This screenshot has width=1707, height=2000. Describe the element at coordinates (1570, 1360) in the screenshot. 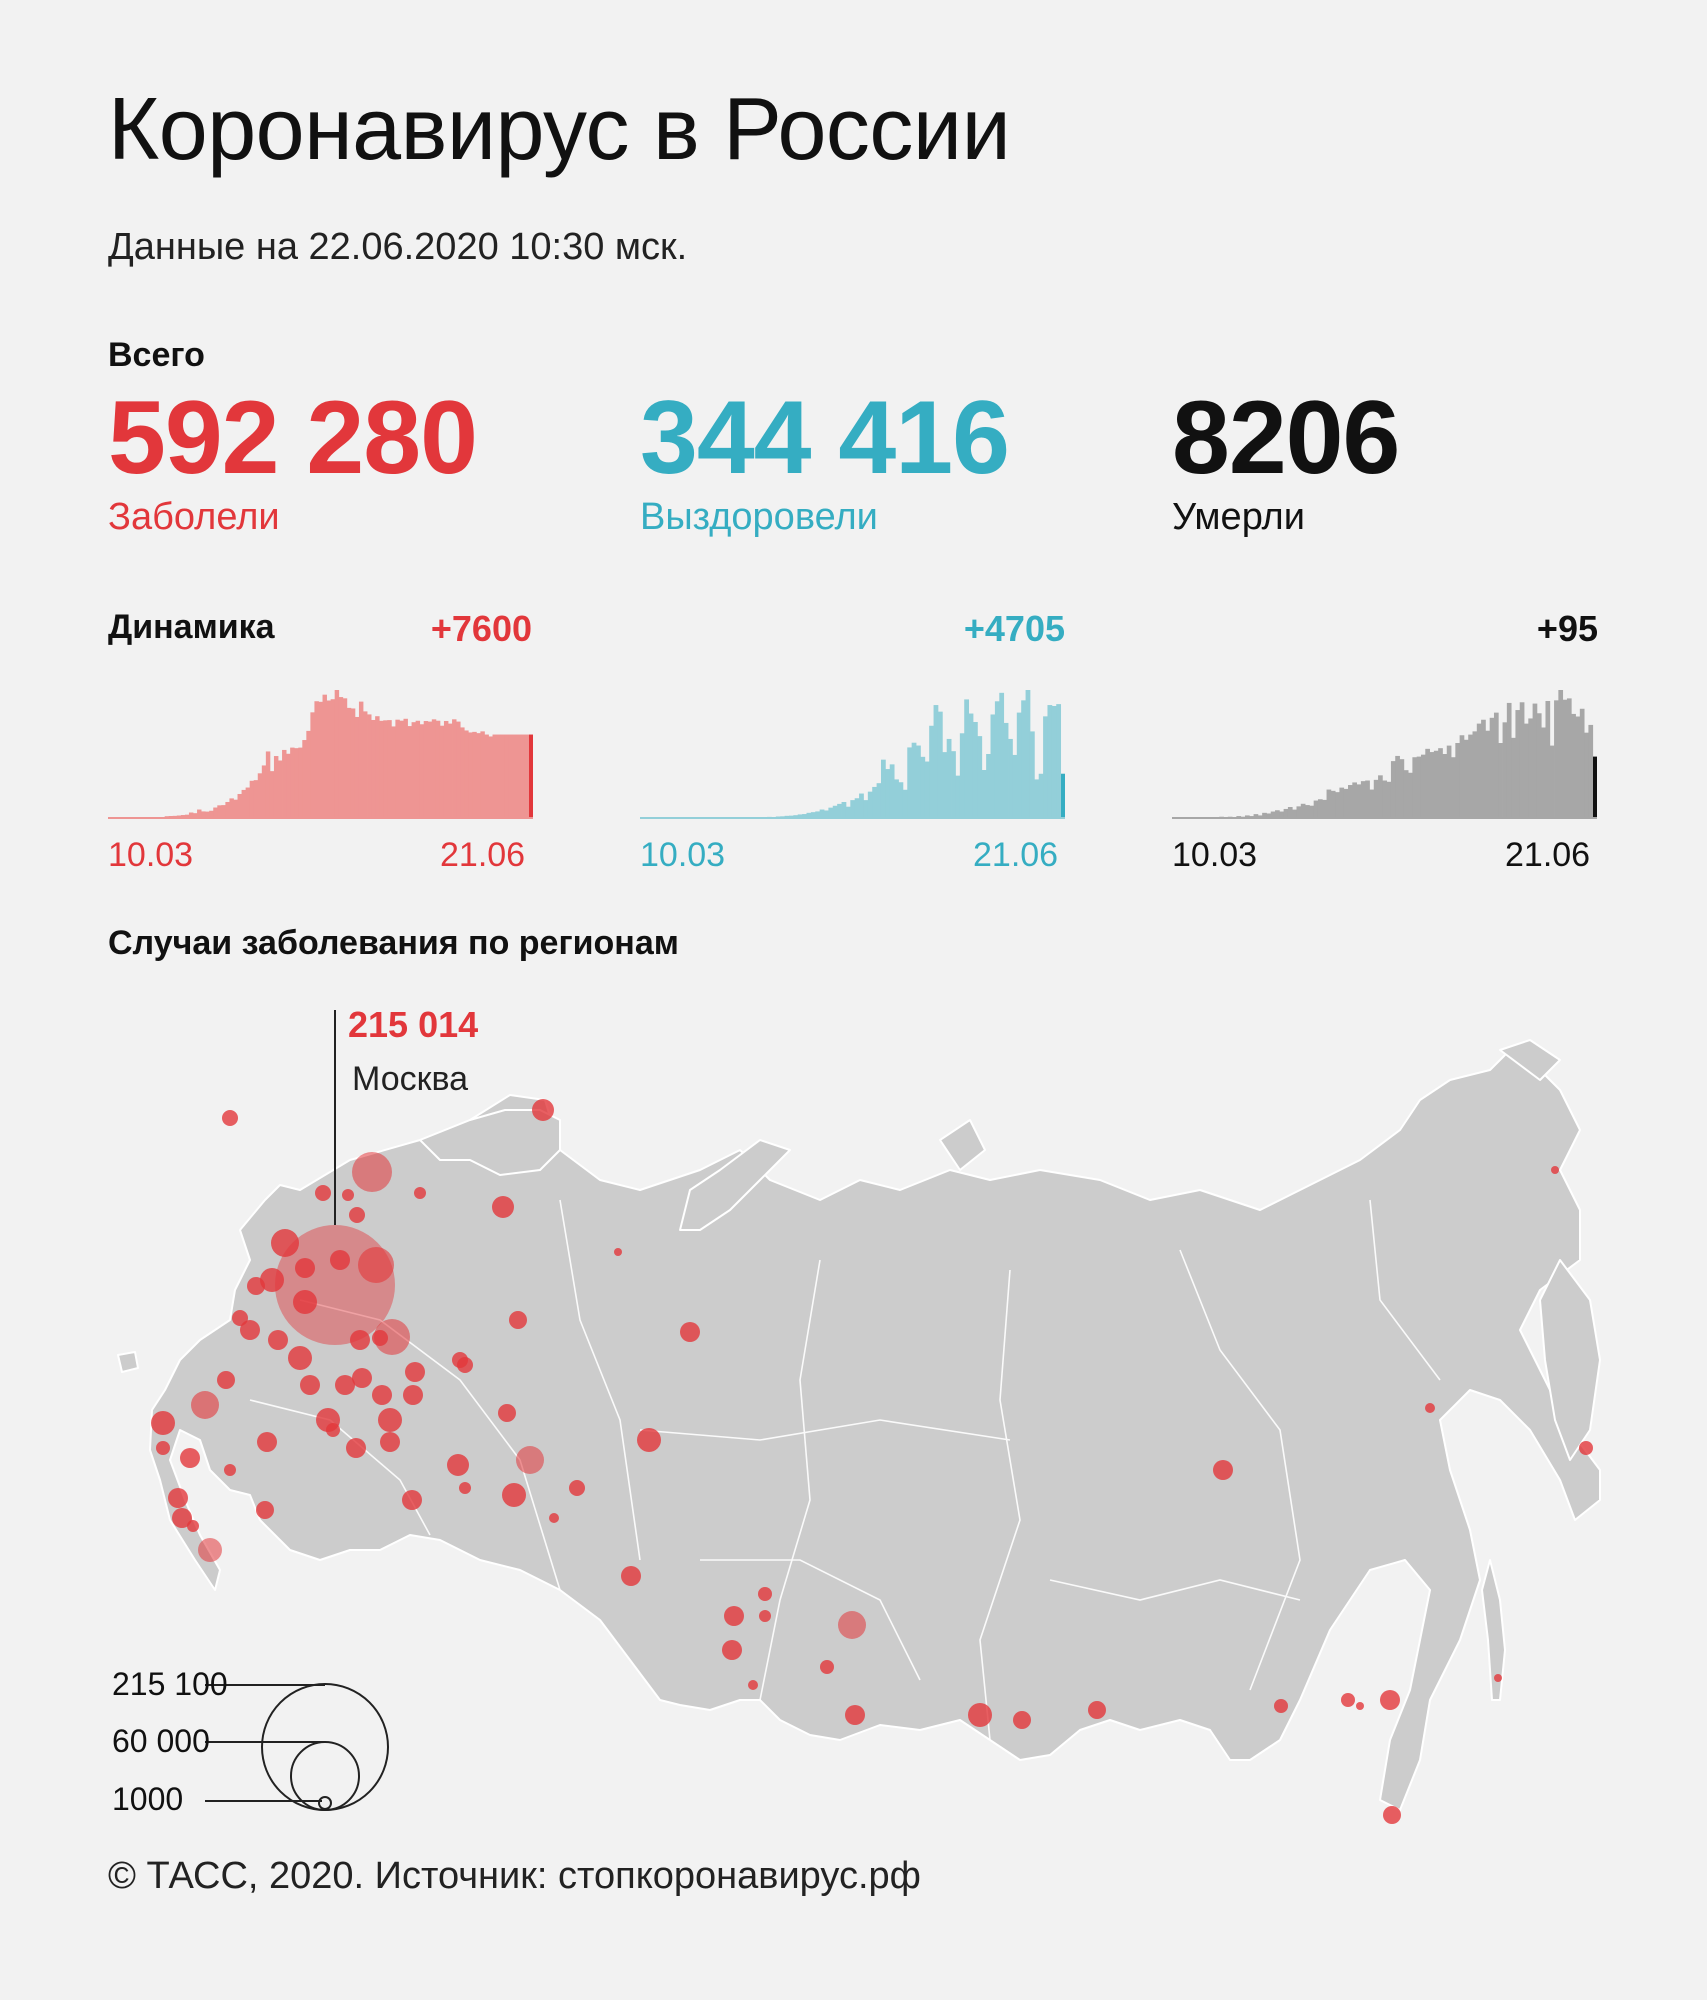

I see `map-kamchatka` at that location.